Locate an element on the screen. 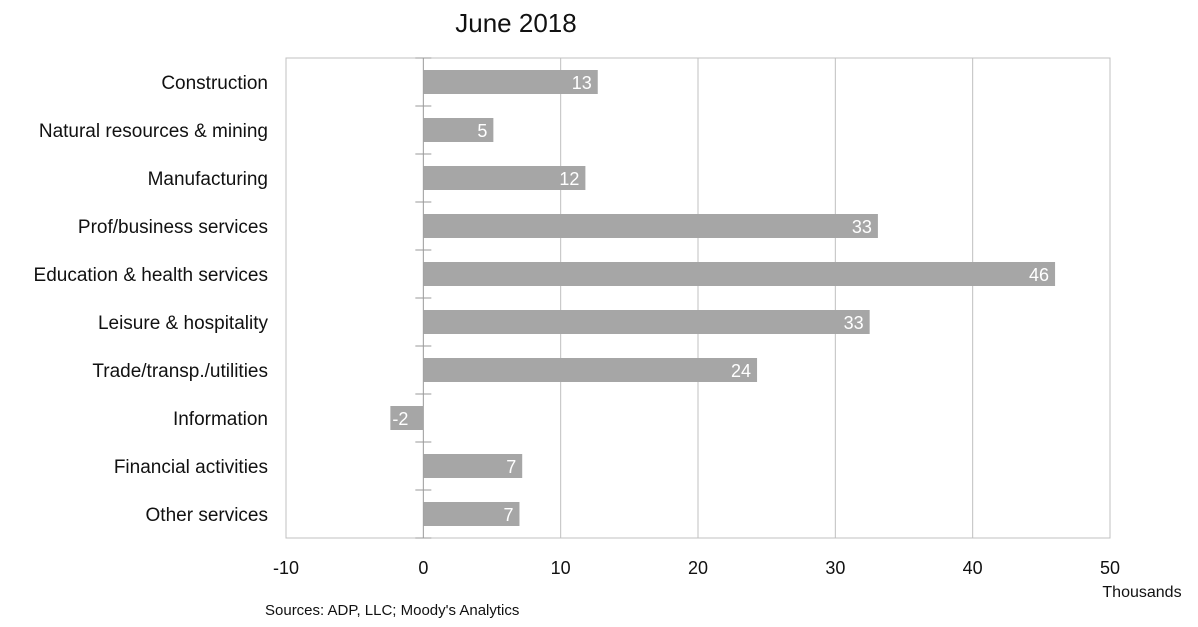 Image resolution: width=1198 pixels, height=627 pixels. x-axis-unit-label: Thousands is located at coordinates (1141, 592).